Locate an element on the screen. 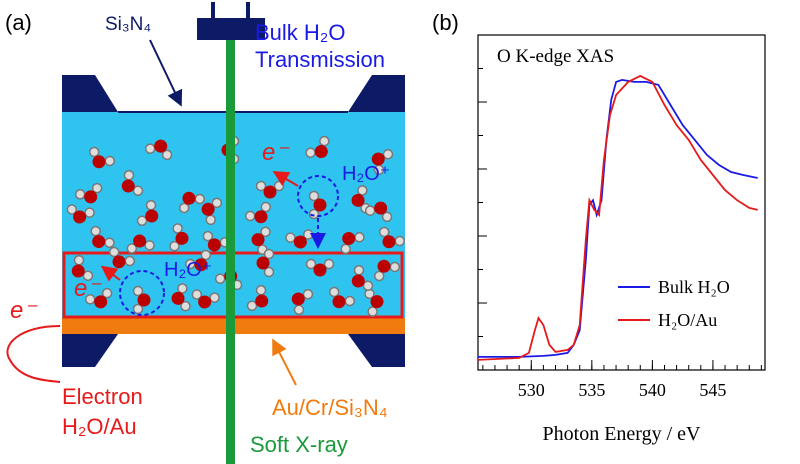 The width and height of the screenshot is (800, 464). detection-label: Electron is located at coordinates (102, 396).